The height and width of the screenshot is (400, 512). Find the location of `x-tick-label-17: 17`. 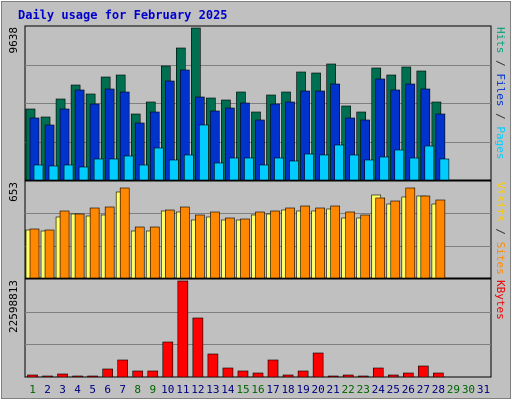

x-tick-label-17: 17 is located at coordinates (272, 389).